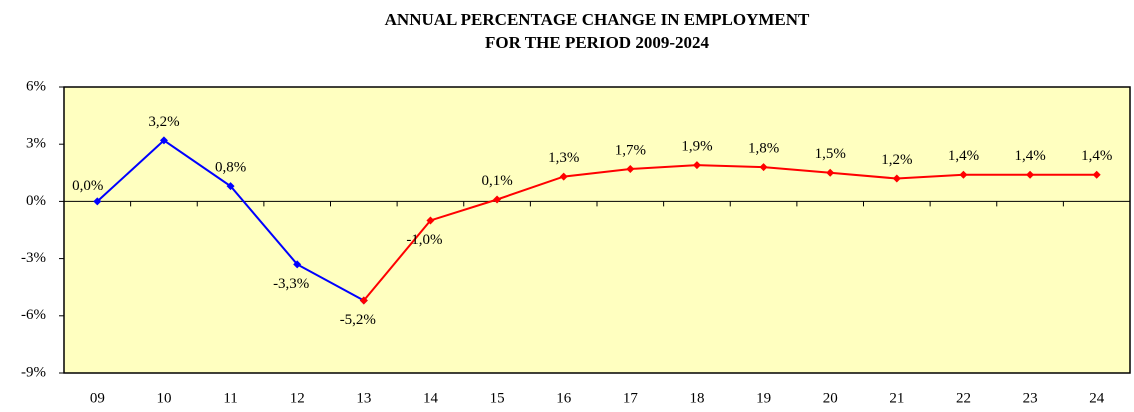 The width and height of the screenshot is (1134, 412). What do you see at coordinates (363, 398) in the screenshot?
I see `x-tick-label: 13` at bounding box center [363, 398].